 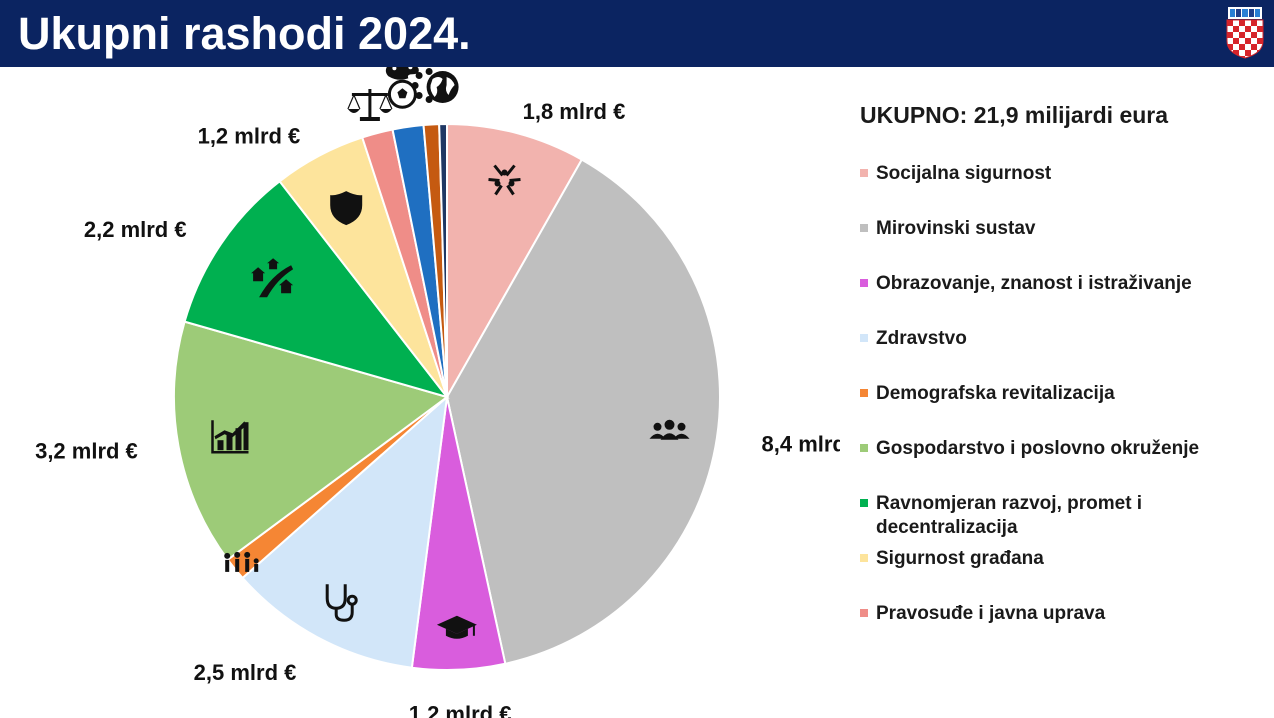 What do you see at coordinates (669, 429) in the screenshot?
I see `people-group-icon` at bounding box center [669, 429].